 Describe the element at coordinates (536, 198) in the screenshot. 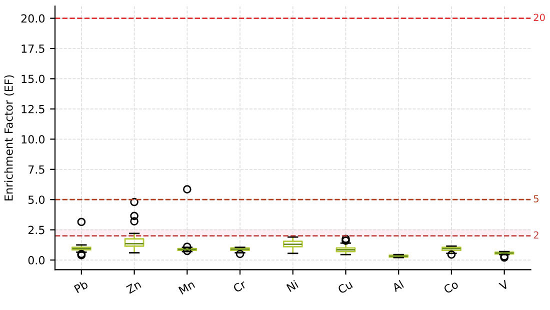

I see `ref-line-label: 5` at that location.